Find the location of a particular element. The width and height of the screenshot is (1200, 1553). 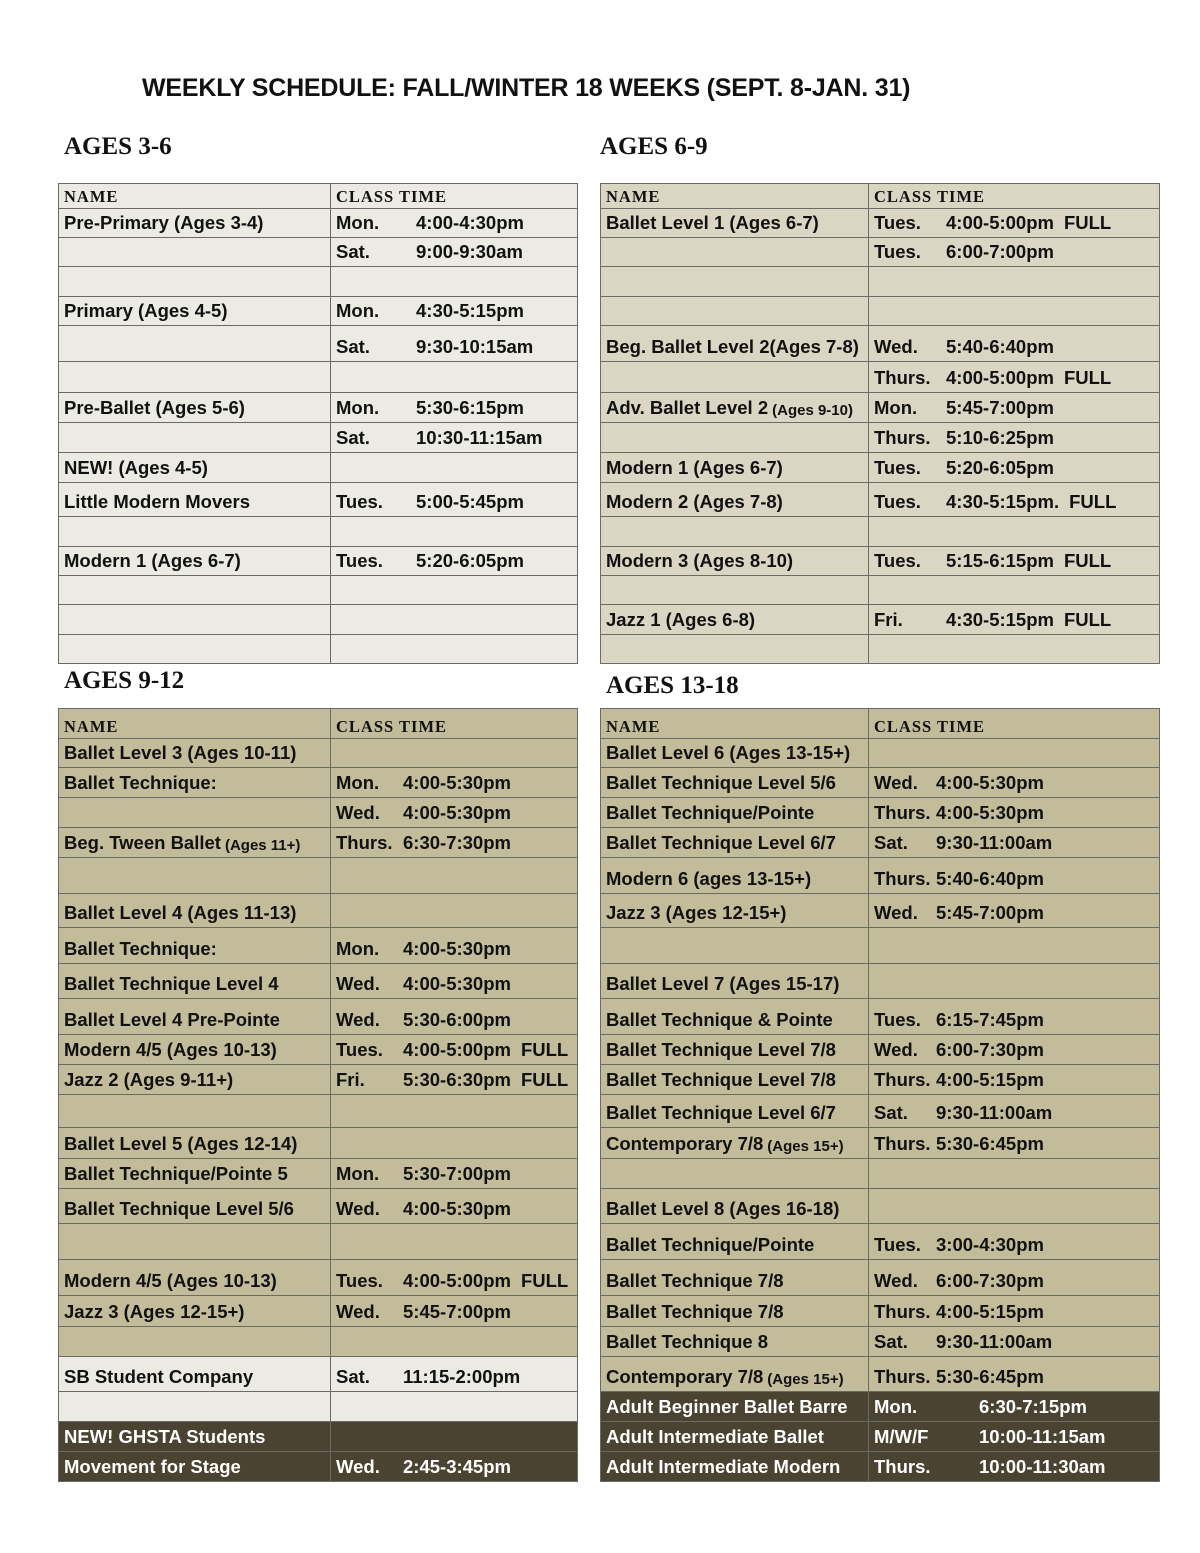

table-row: Ballet Technique Level 4 Wed. 4:00-5:30pm is located at coordinates (318, 980).